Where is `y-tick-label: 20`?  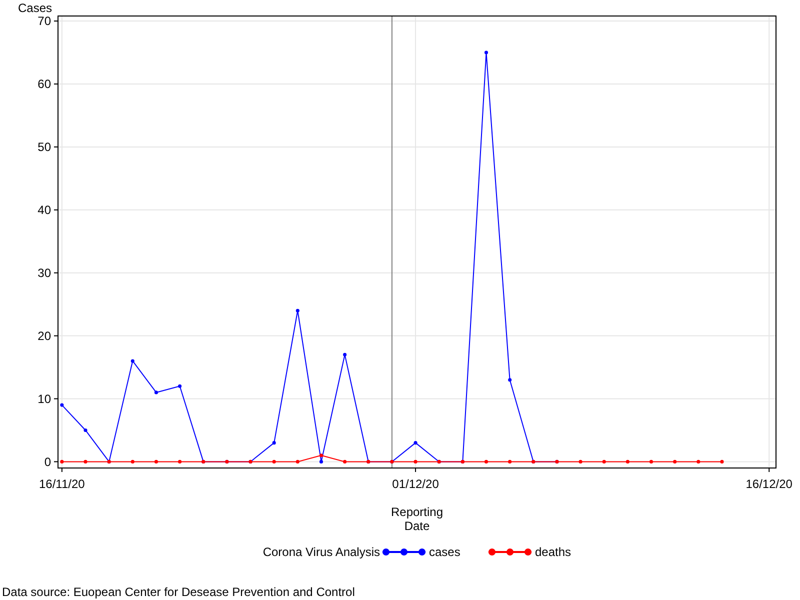
y-tick-label: 20 is located at coordinates (45, 336).